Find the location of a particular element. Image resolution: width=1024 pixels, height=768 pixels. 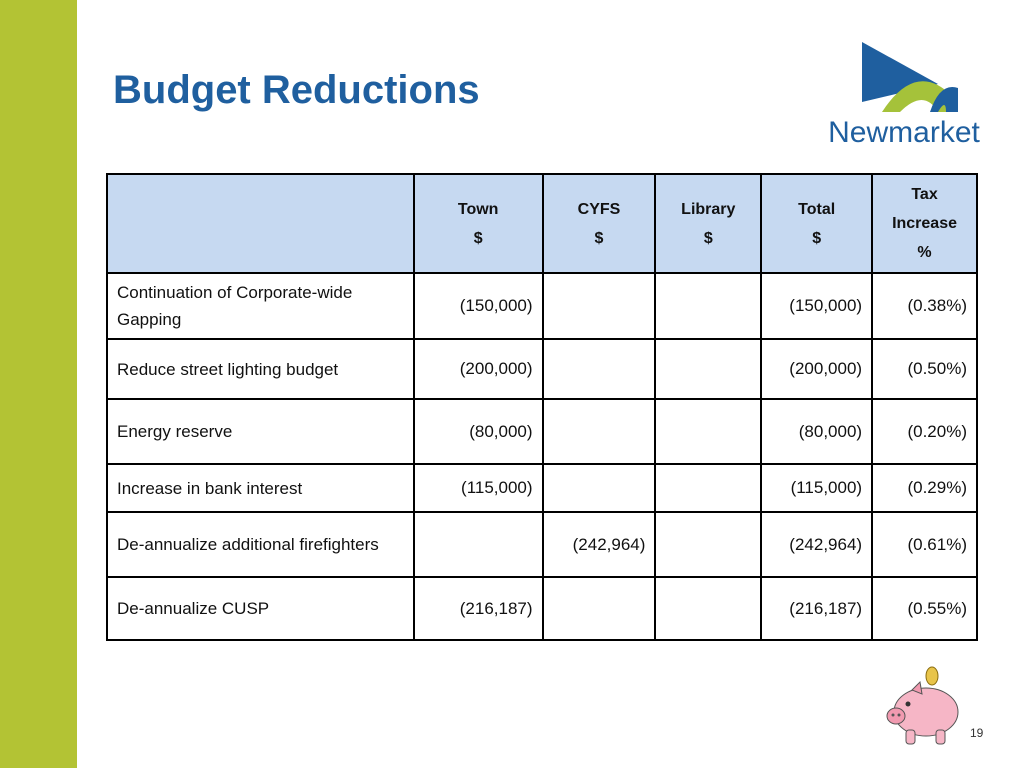

value-cell: (0.29%) is located at coordinates (924, 488).